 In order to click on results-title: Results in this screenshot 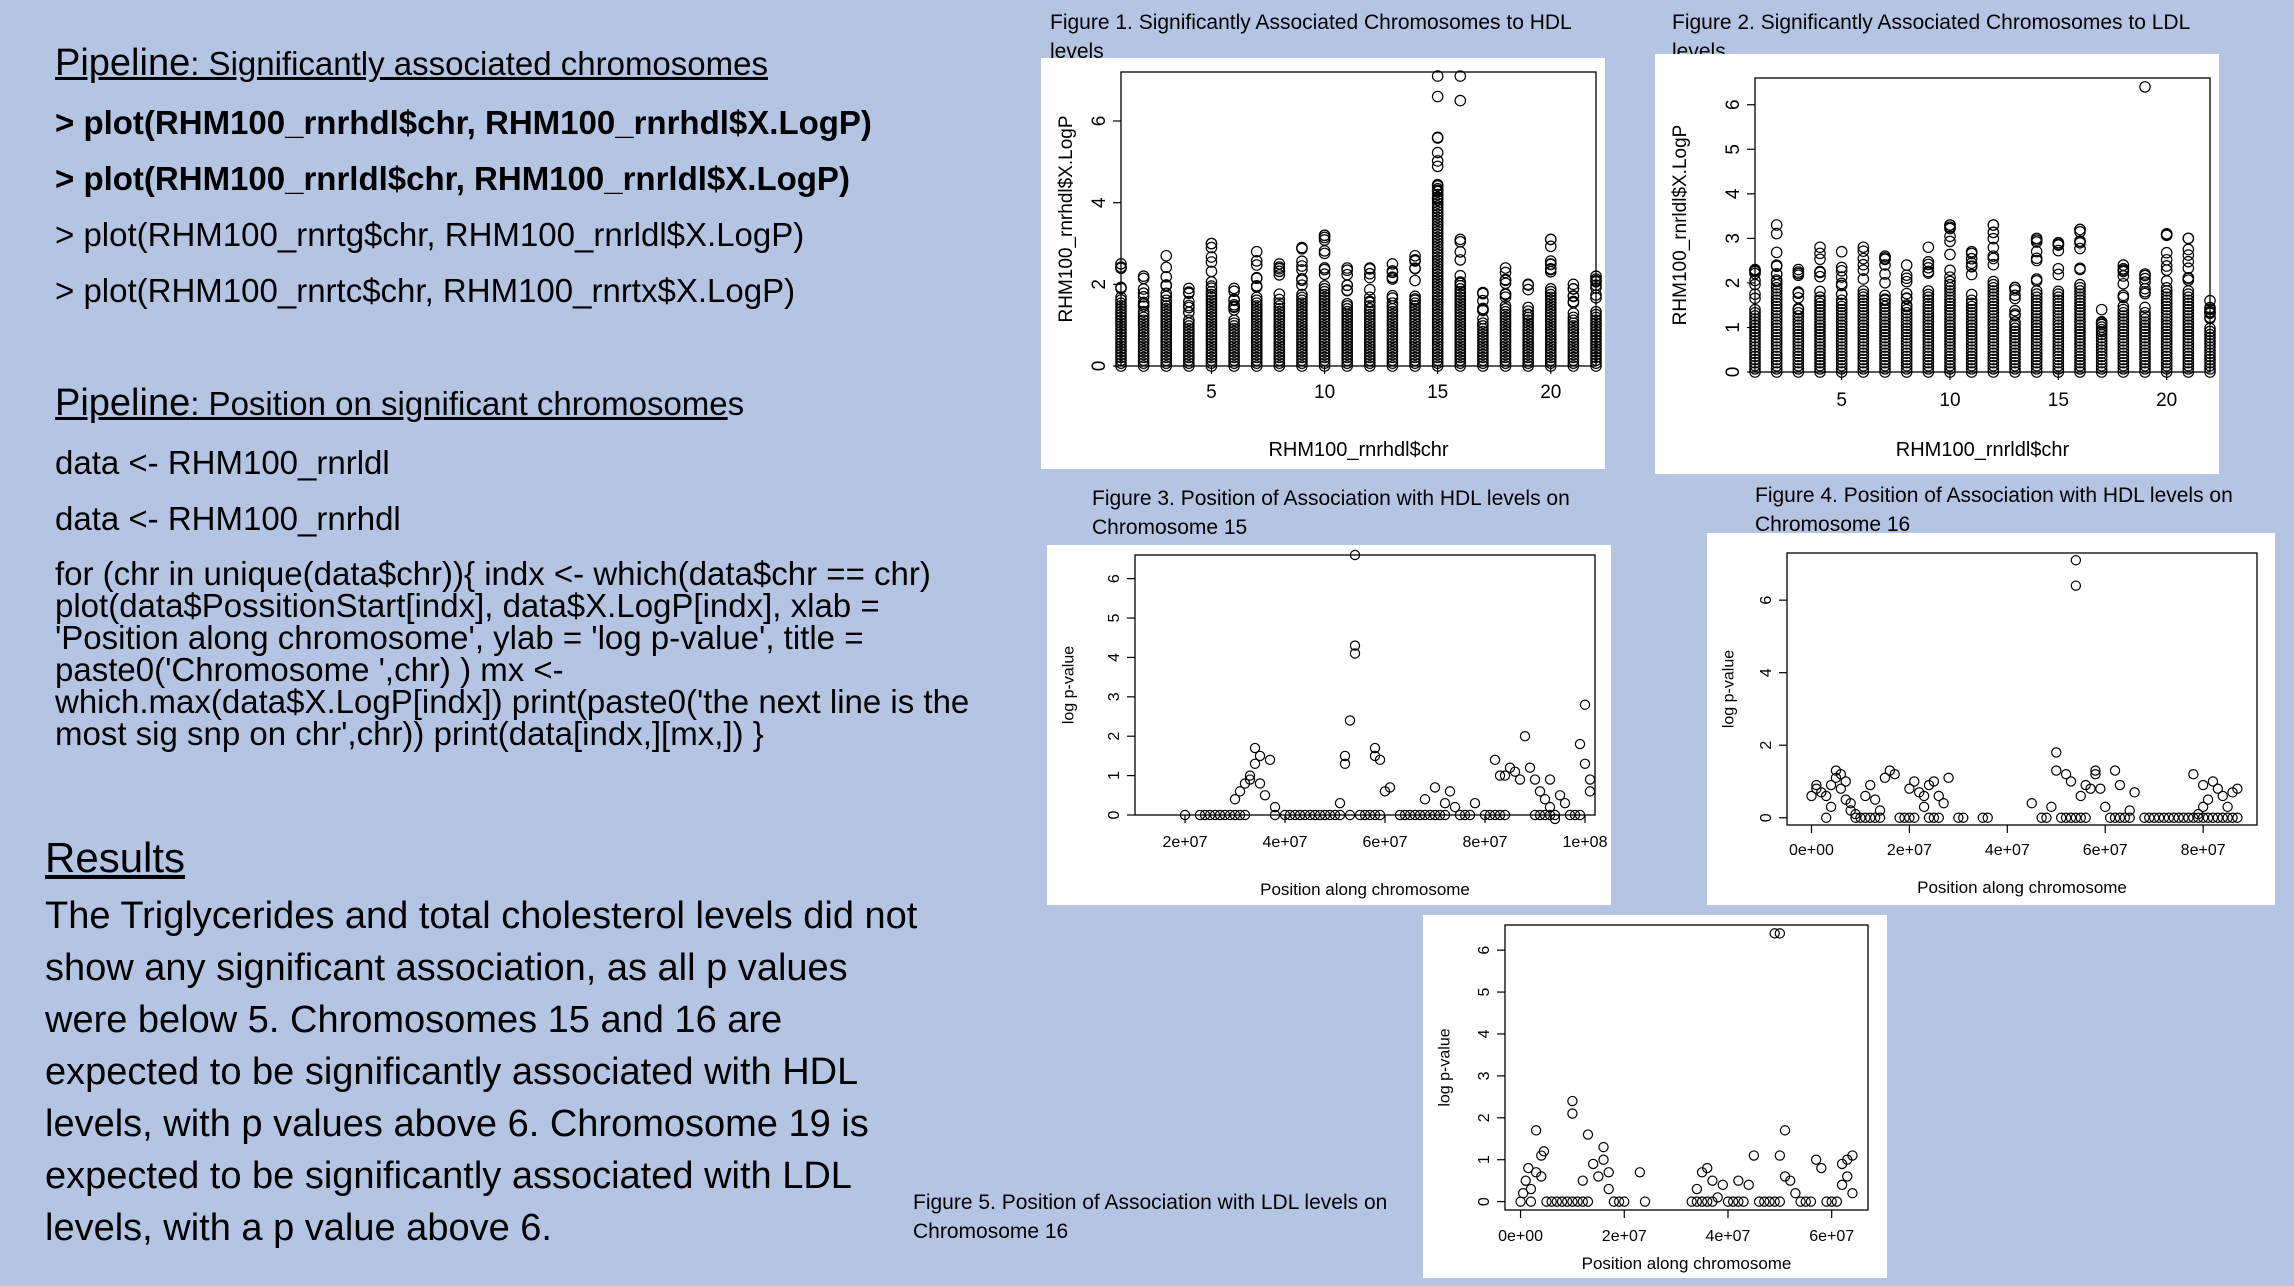, I will do `click(115, 857)`.